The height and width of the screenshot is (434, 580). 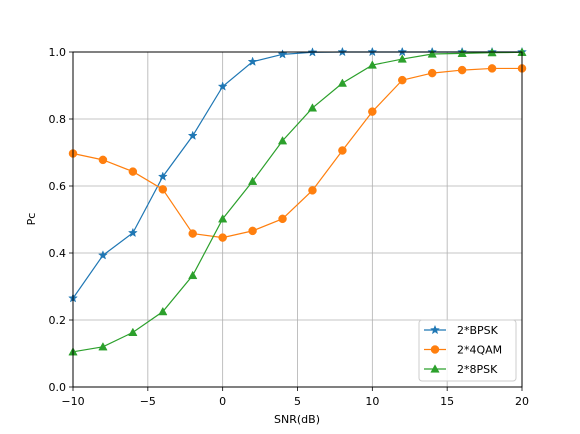 What do you see at coordinates (58, 52) in the screenshot?
I see `y-tick-label: 1.0` at bounding box center [58, 52].